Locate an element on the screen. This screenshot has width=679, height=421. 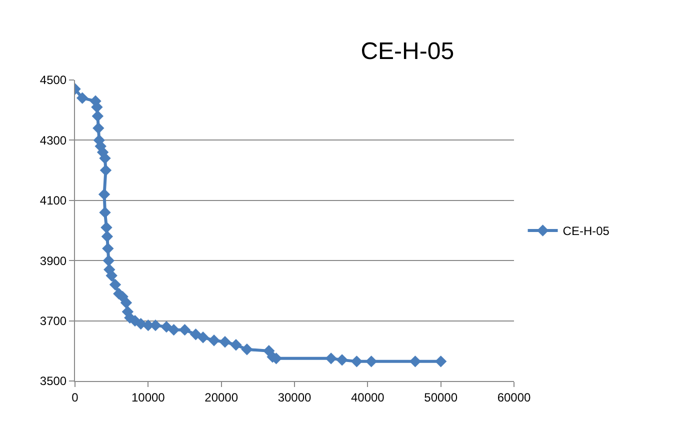
x-tick-label: 0 is located at coordinates (75, 397).